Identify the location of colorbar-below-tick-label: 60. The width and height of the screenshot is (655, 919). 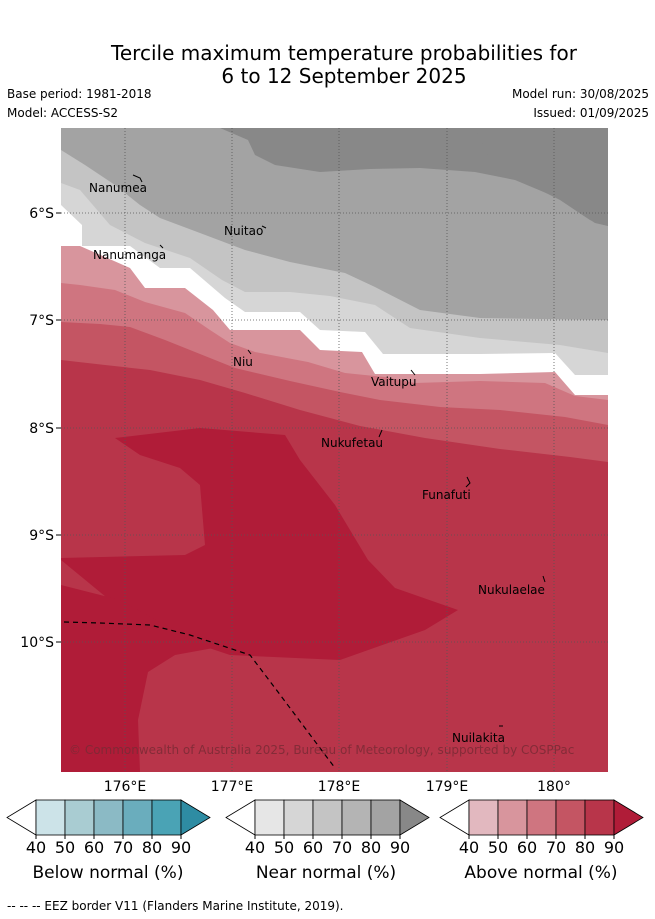
(94, 847).